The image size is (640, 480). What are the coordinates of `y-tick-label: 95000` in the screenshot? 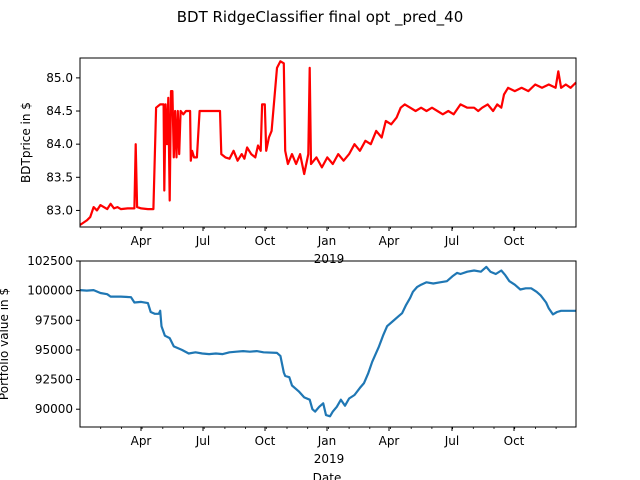 It's located at (54, 350).